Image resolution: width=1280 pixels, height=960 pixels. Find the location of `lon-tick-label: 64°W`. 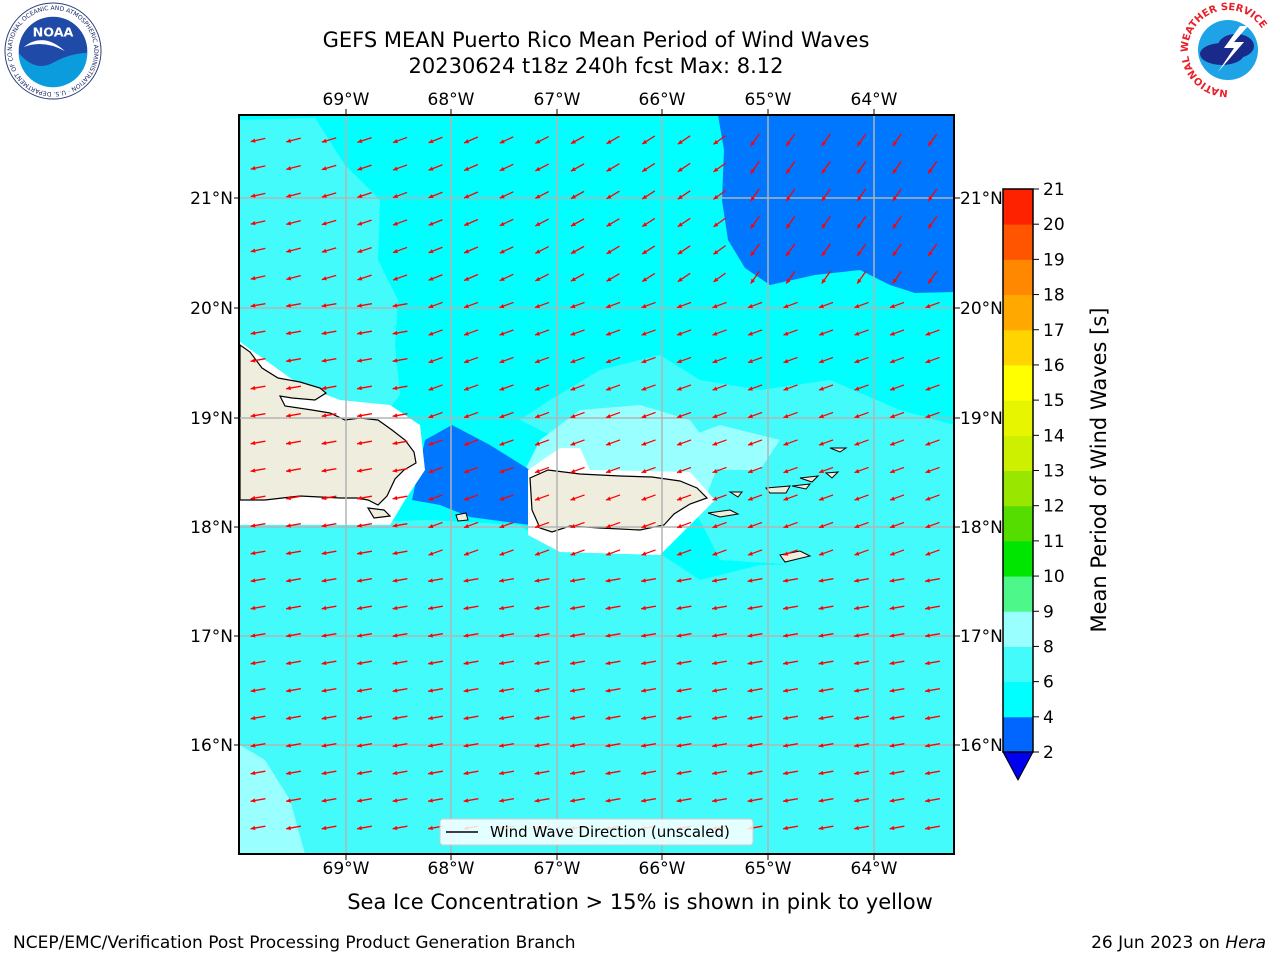

lon-tick-label: 64°W is located at coordinates (874, 869).